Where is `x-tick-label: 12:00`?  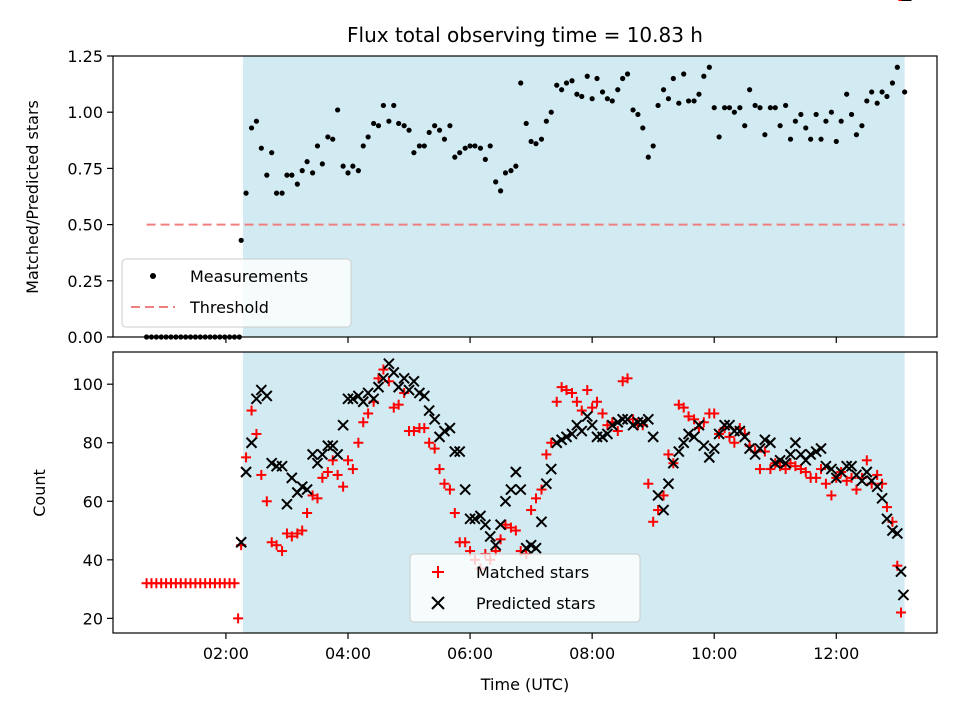
x-tick-label: 12:00 is located at coordinates (836, 653).